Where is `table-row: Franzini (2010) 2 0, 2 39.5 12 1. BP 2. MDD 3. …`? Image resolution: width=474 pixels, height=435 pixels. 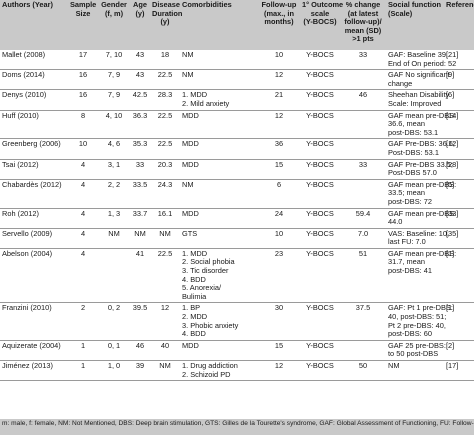
table-row: Franzini (2010) 2 0, 2 39.5 12 1. BP 2. MDD 3. … is located at coordinates (237, 322).